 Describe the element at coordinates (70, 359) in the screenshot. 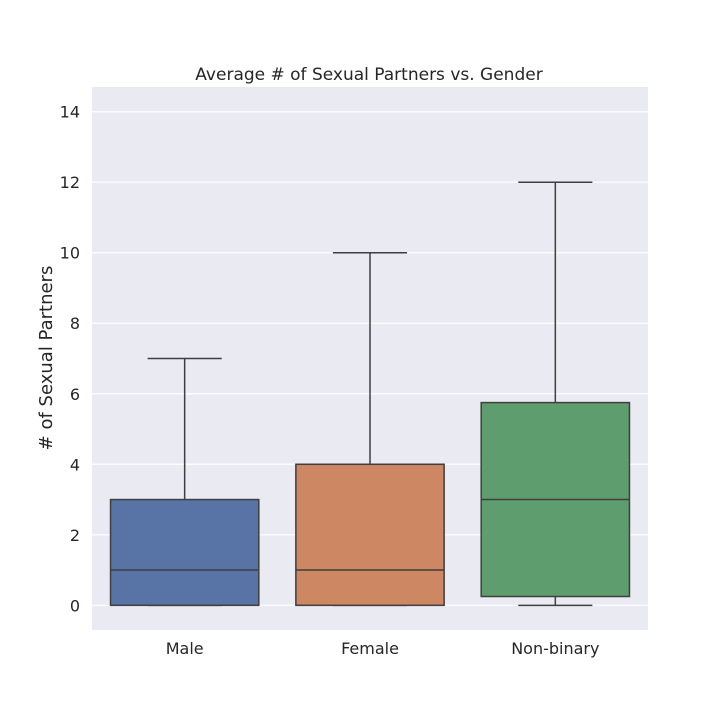

I see `y-tick-labels: 0 2 4 6 8 10 12 14` at that location.